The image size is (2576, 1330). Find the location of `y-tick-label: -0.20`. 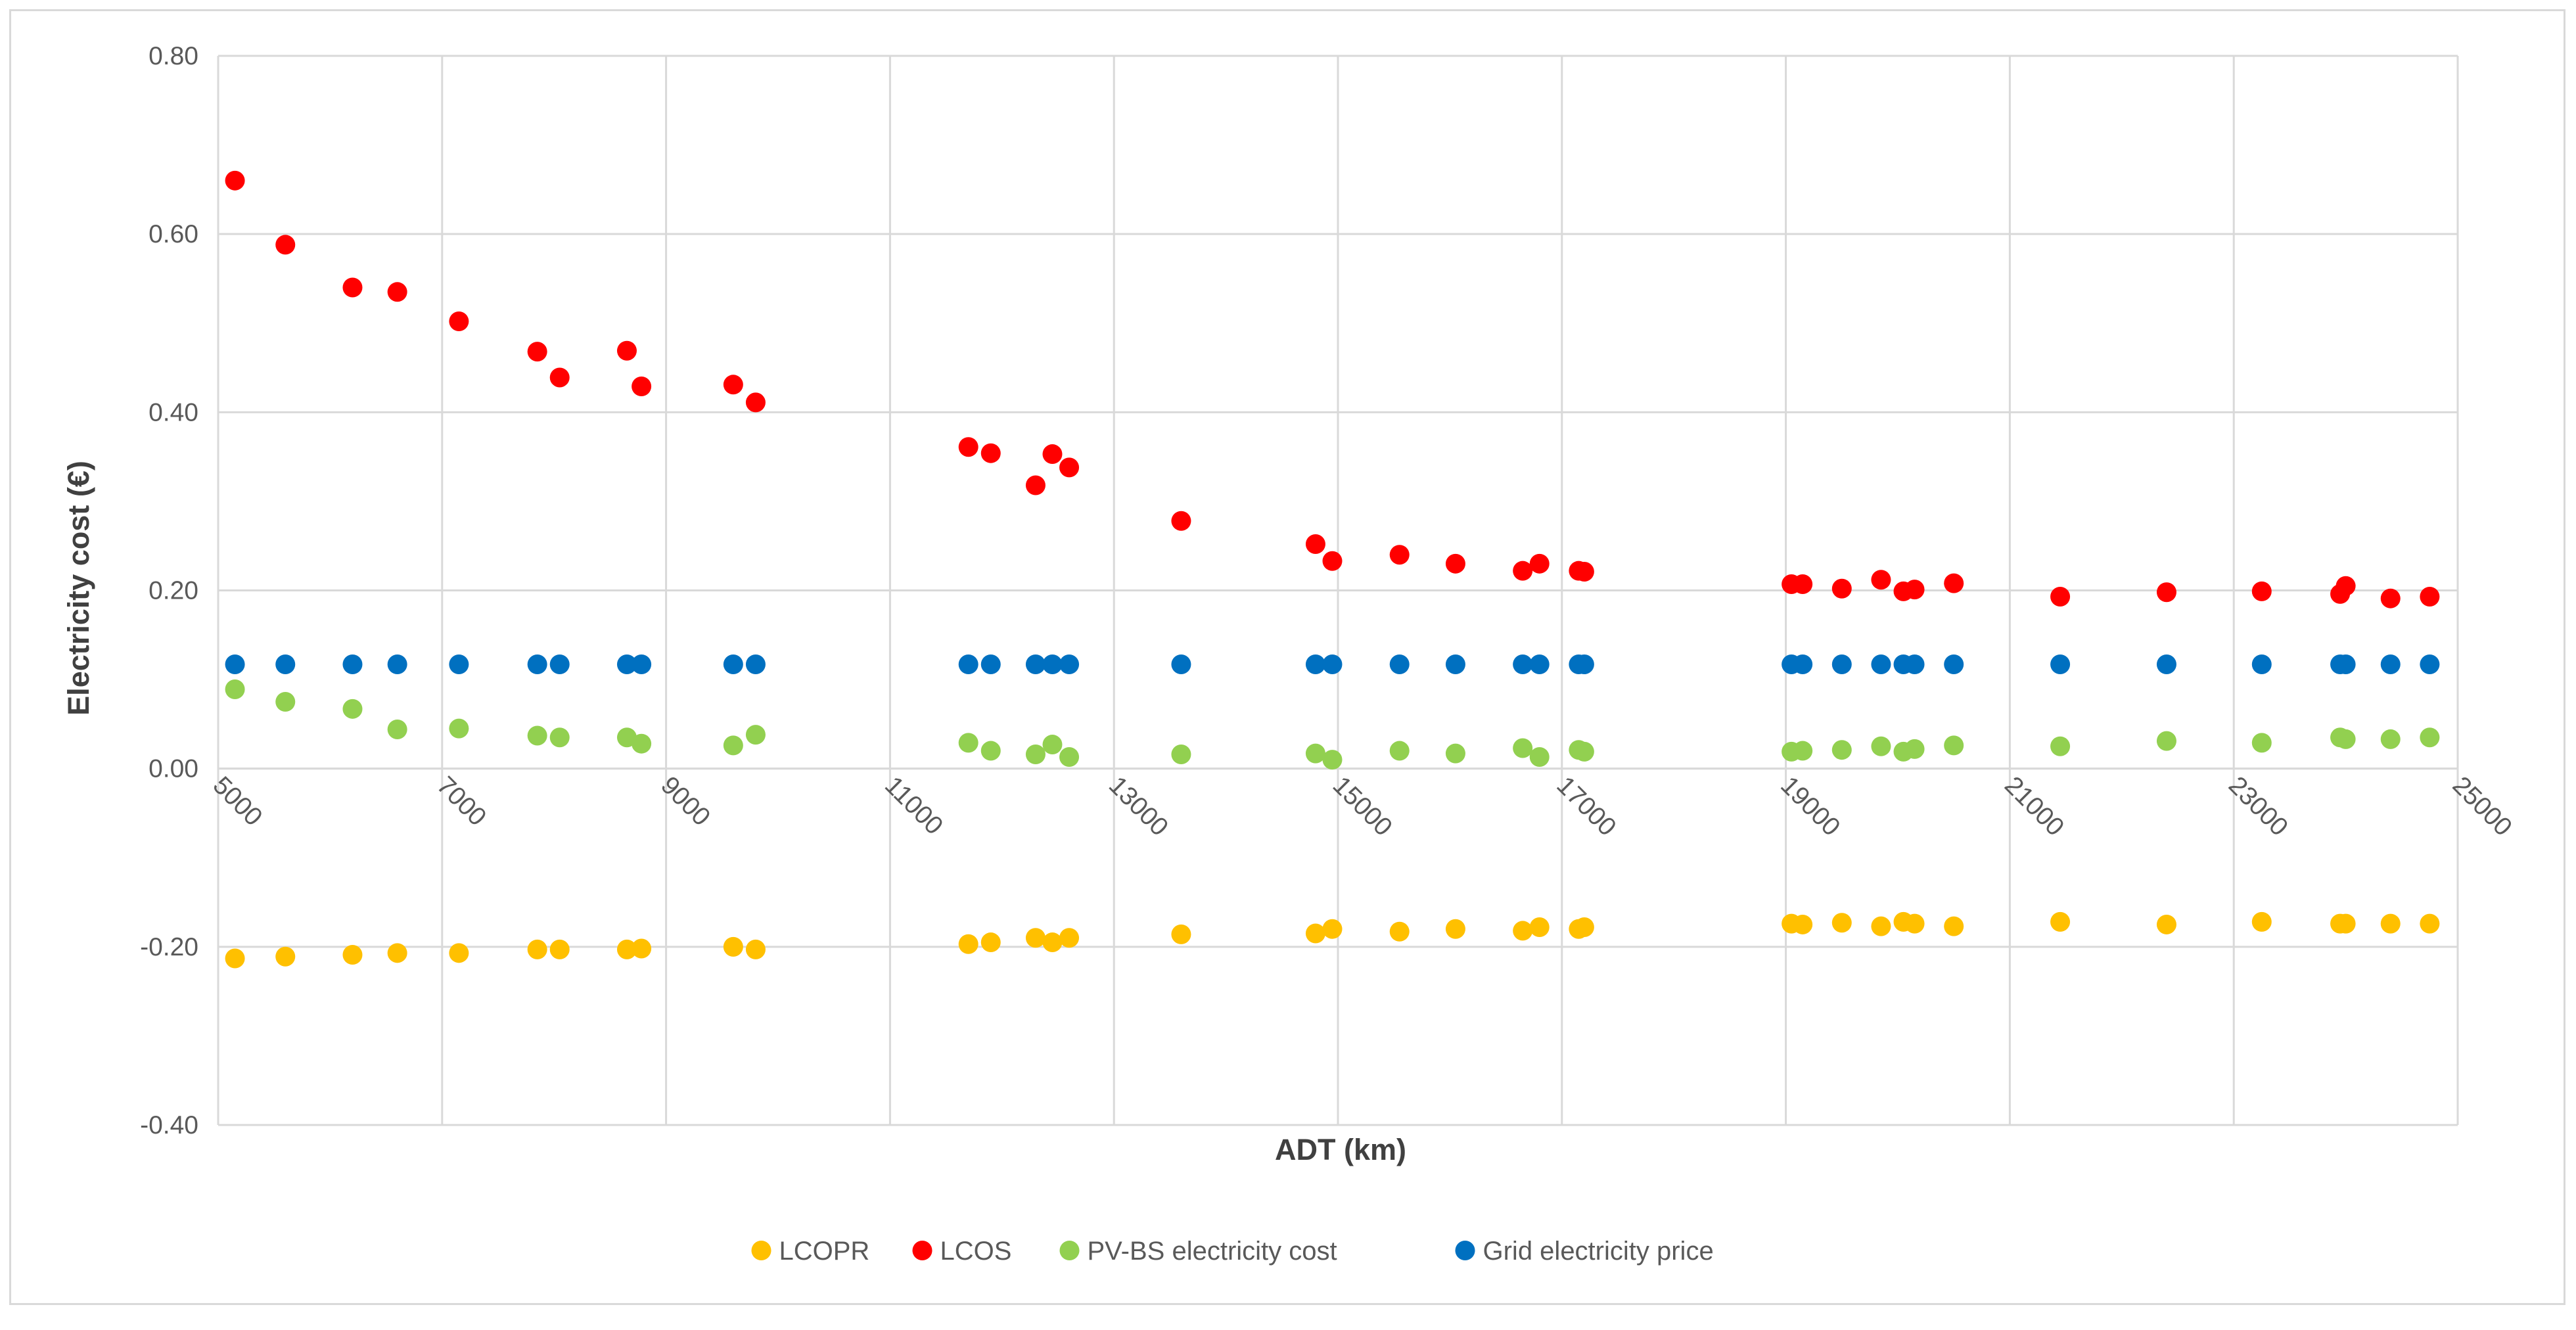

y-tick-label: -0.20 is located at coordinates (169, 947).